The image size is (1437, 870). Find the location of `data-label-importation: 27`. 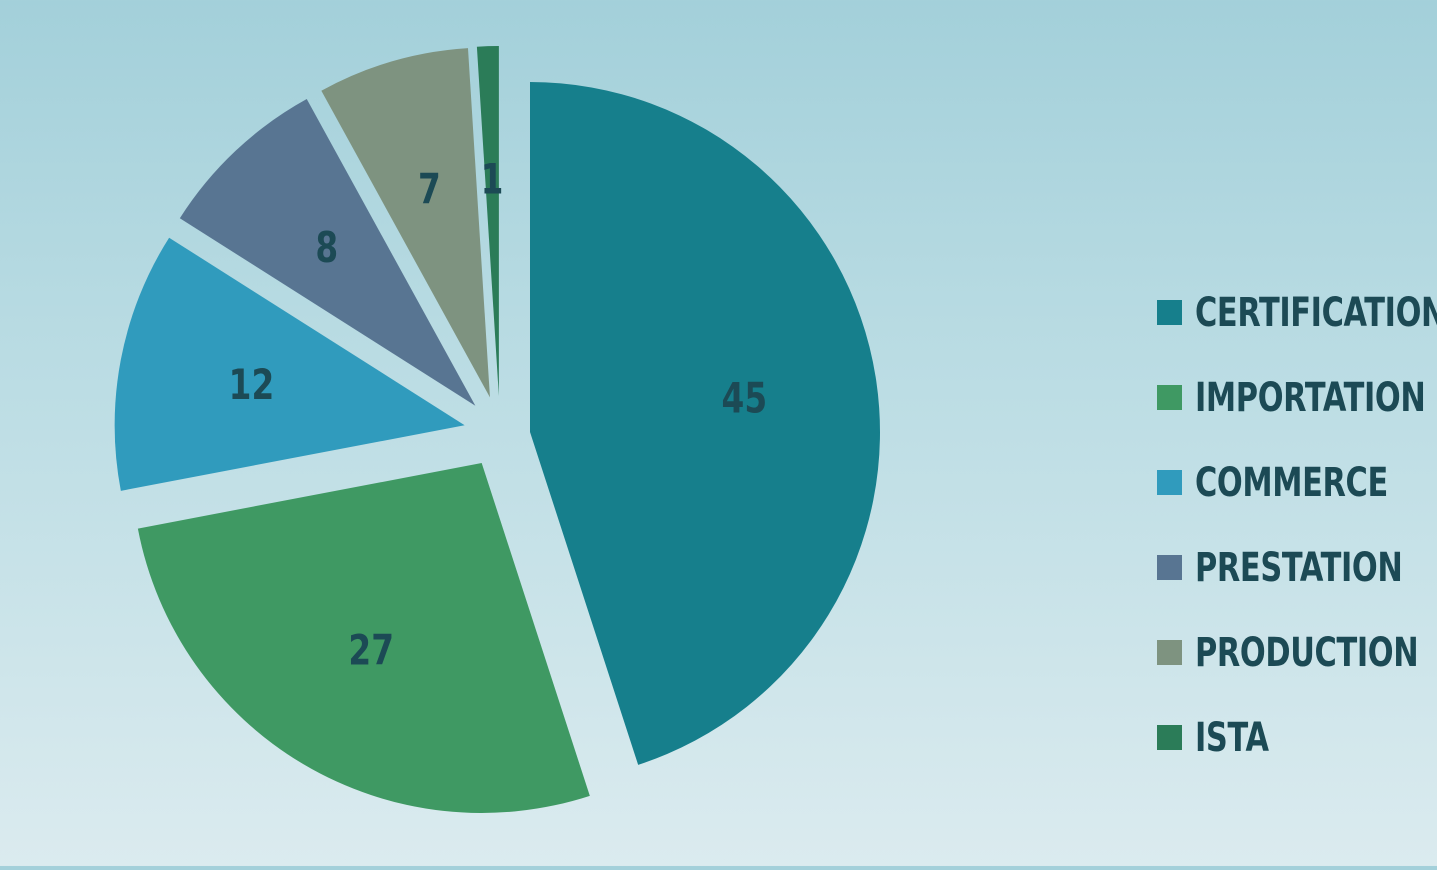

data-label-importation: 27 is located at coordinates (371, 649).